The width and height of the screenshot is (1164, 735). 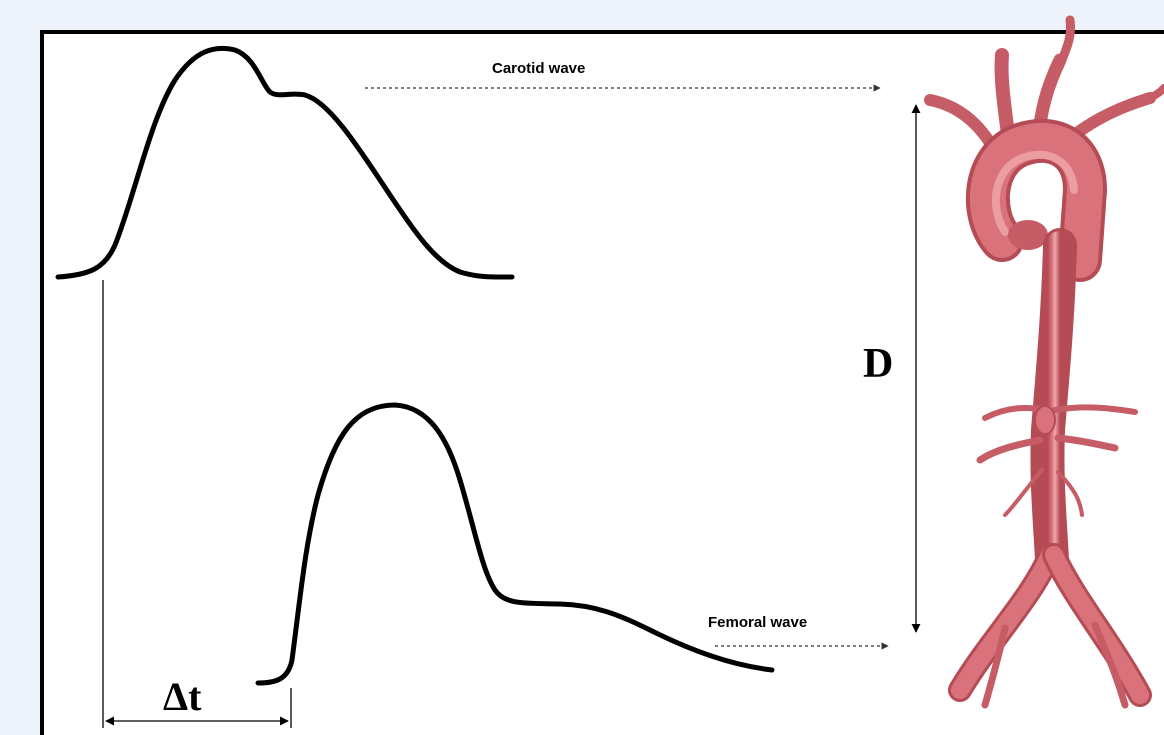 I want to click on time-delay-label: Δt, so click(x=182, y=696).